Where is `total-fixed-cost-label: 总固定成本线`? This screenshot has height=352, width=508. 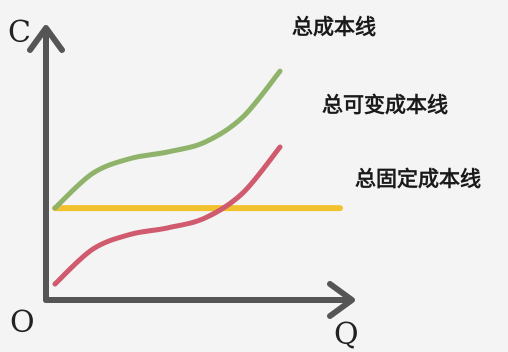 total-fixed-cost-label: 总固定成本线 is located at coordinates (418, 179).